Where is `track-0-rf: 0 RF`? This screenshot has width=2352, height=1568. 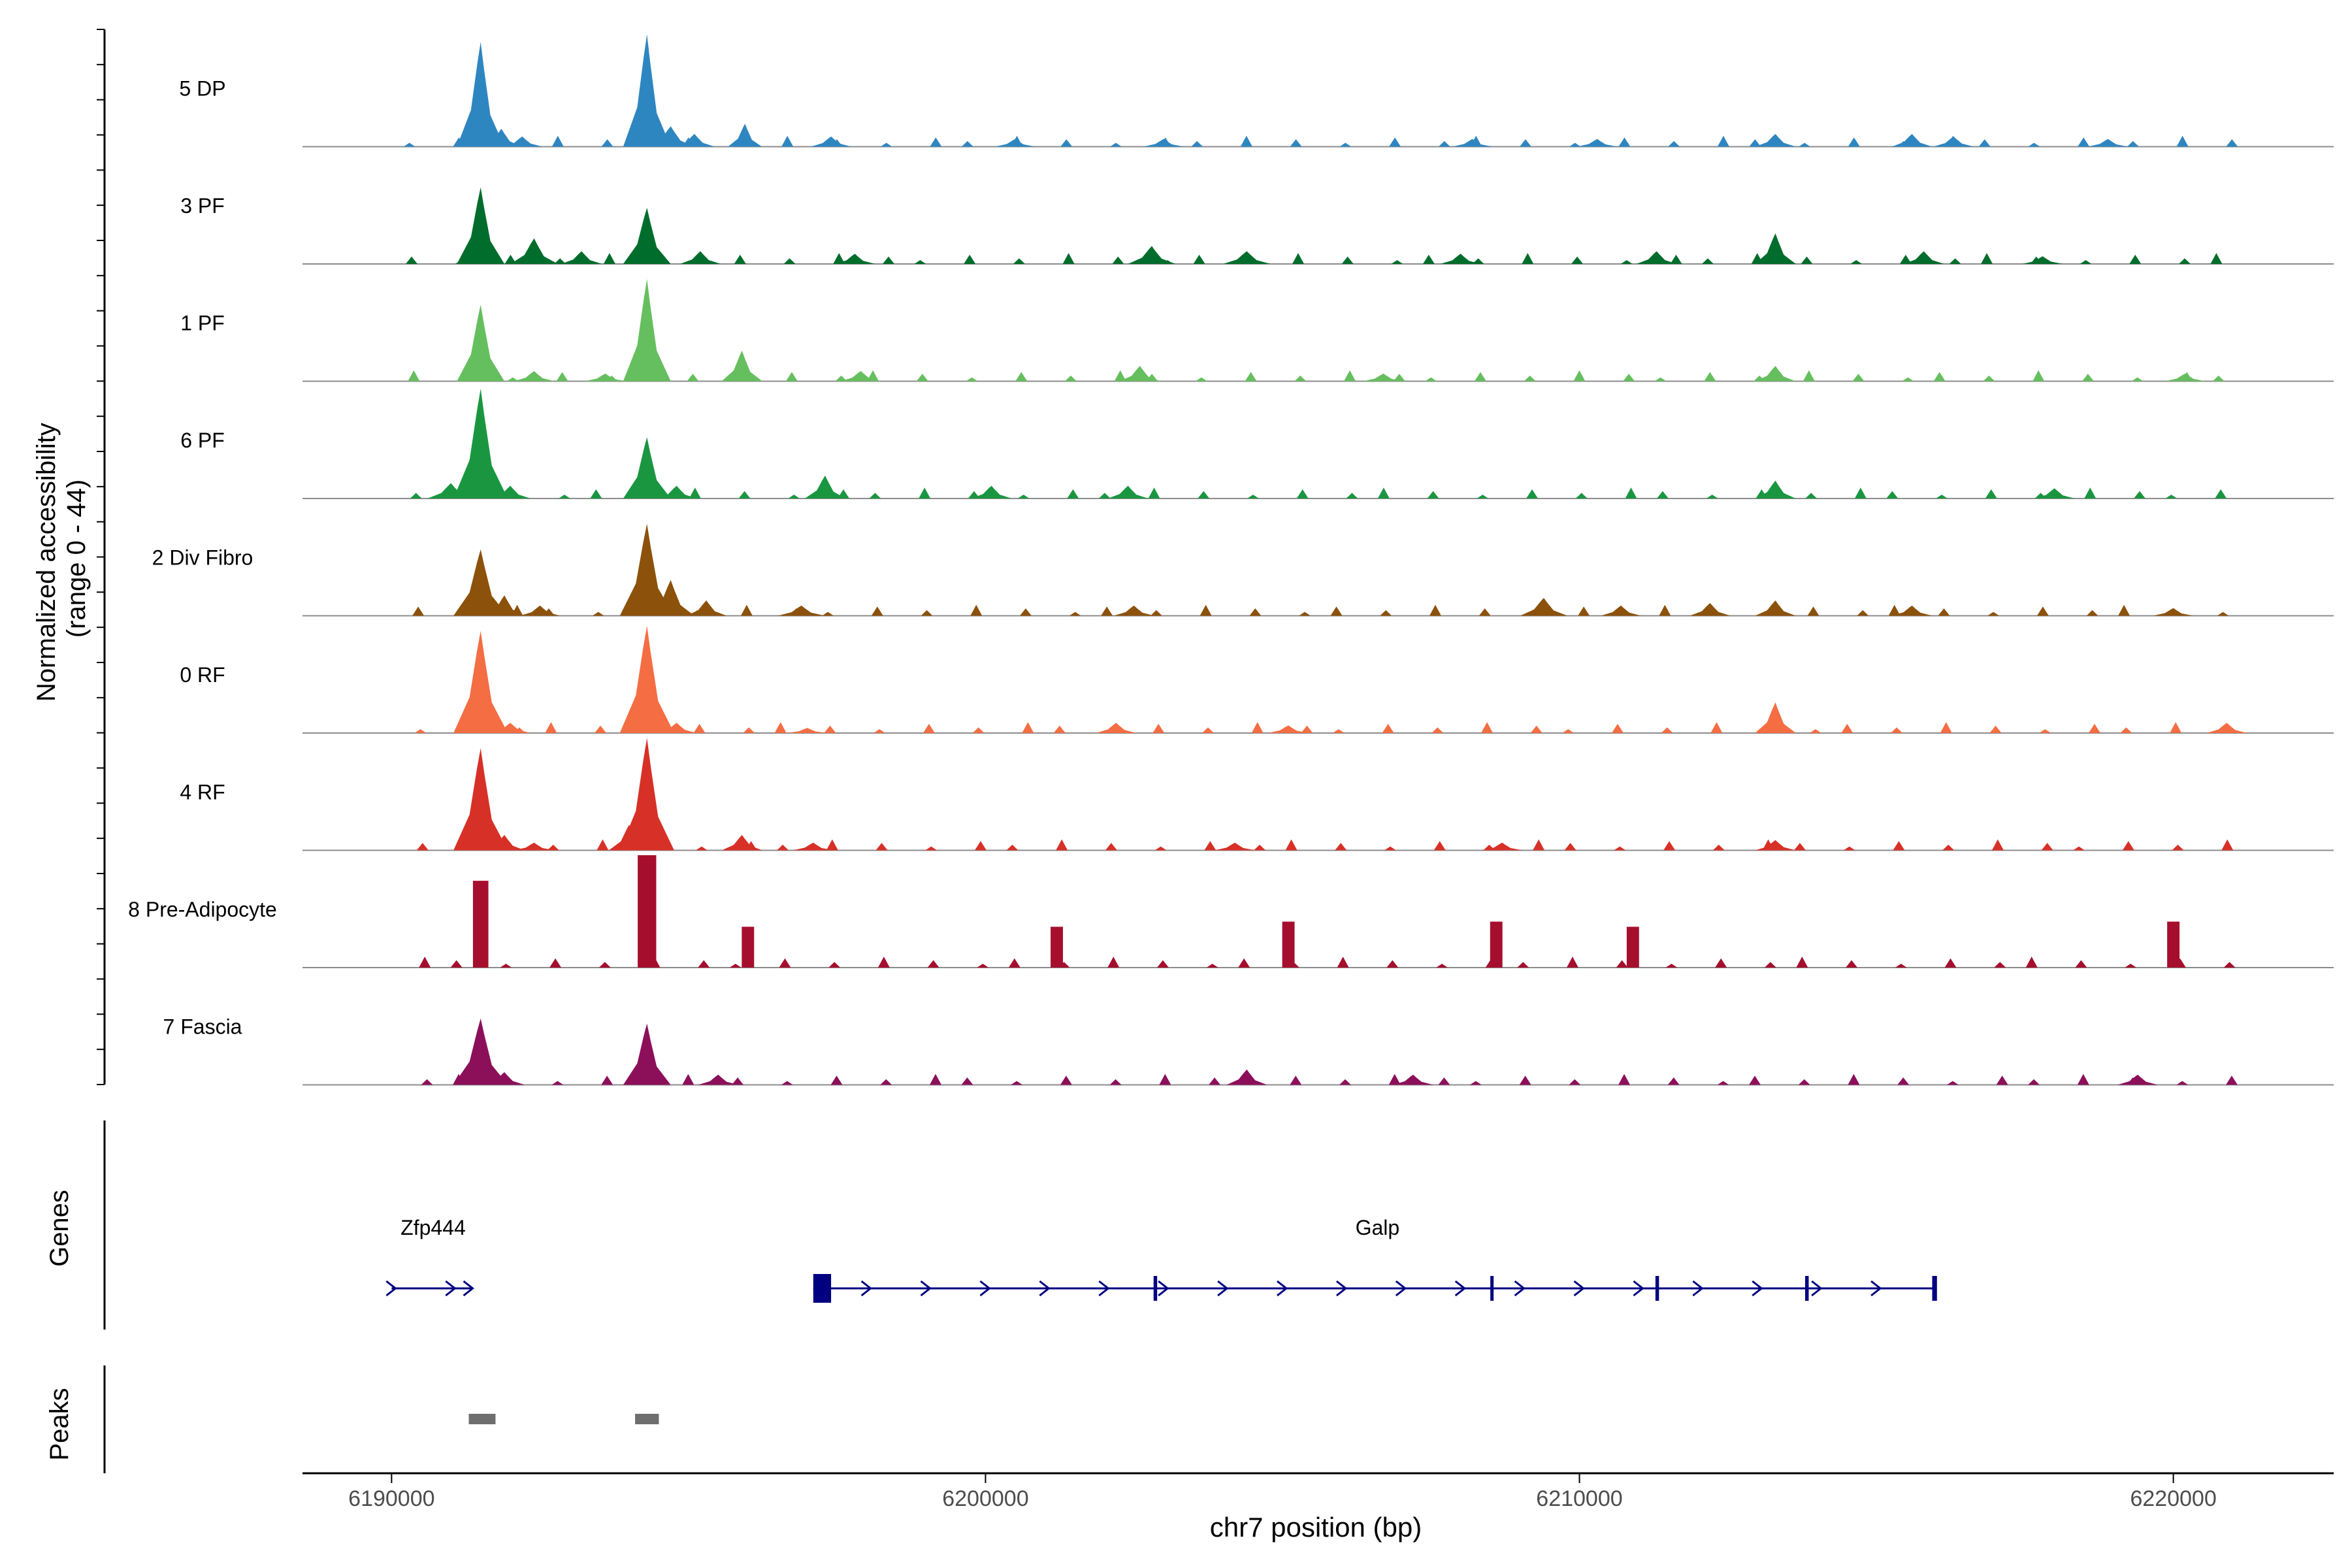
track-0-rf: 0 RF is located at coordinates (1257, 679).